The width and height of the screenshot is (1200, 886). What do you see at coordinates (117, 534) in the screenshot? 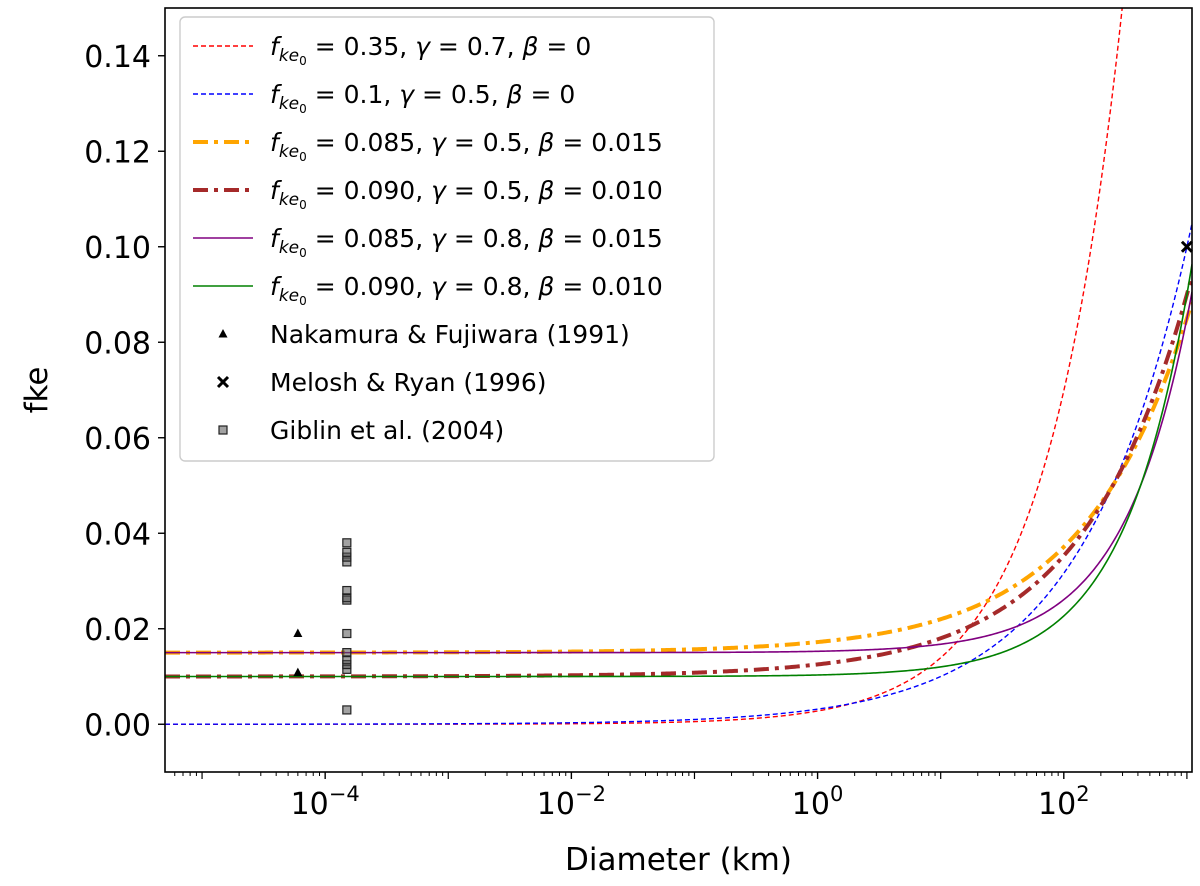
I see `y-tick-label: 0.04` at bounding box center [117, 534].